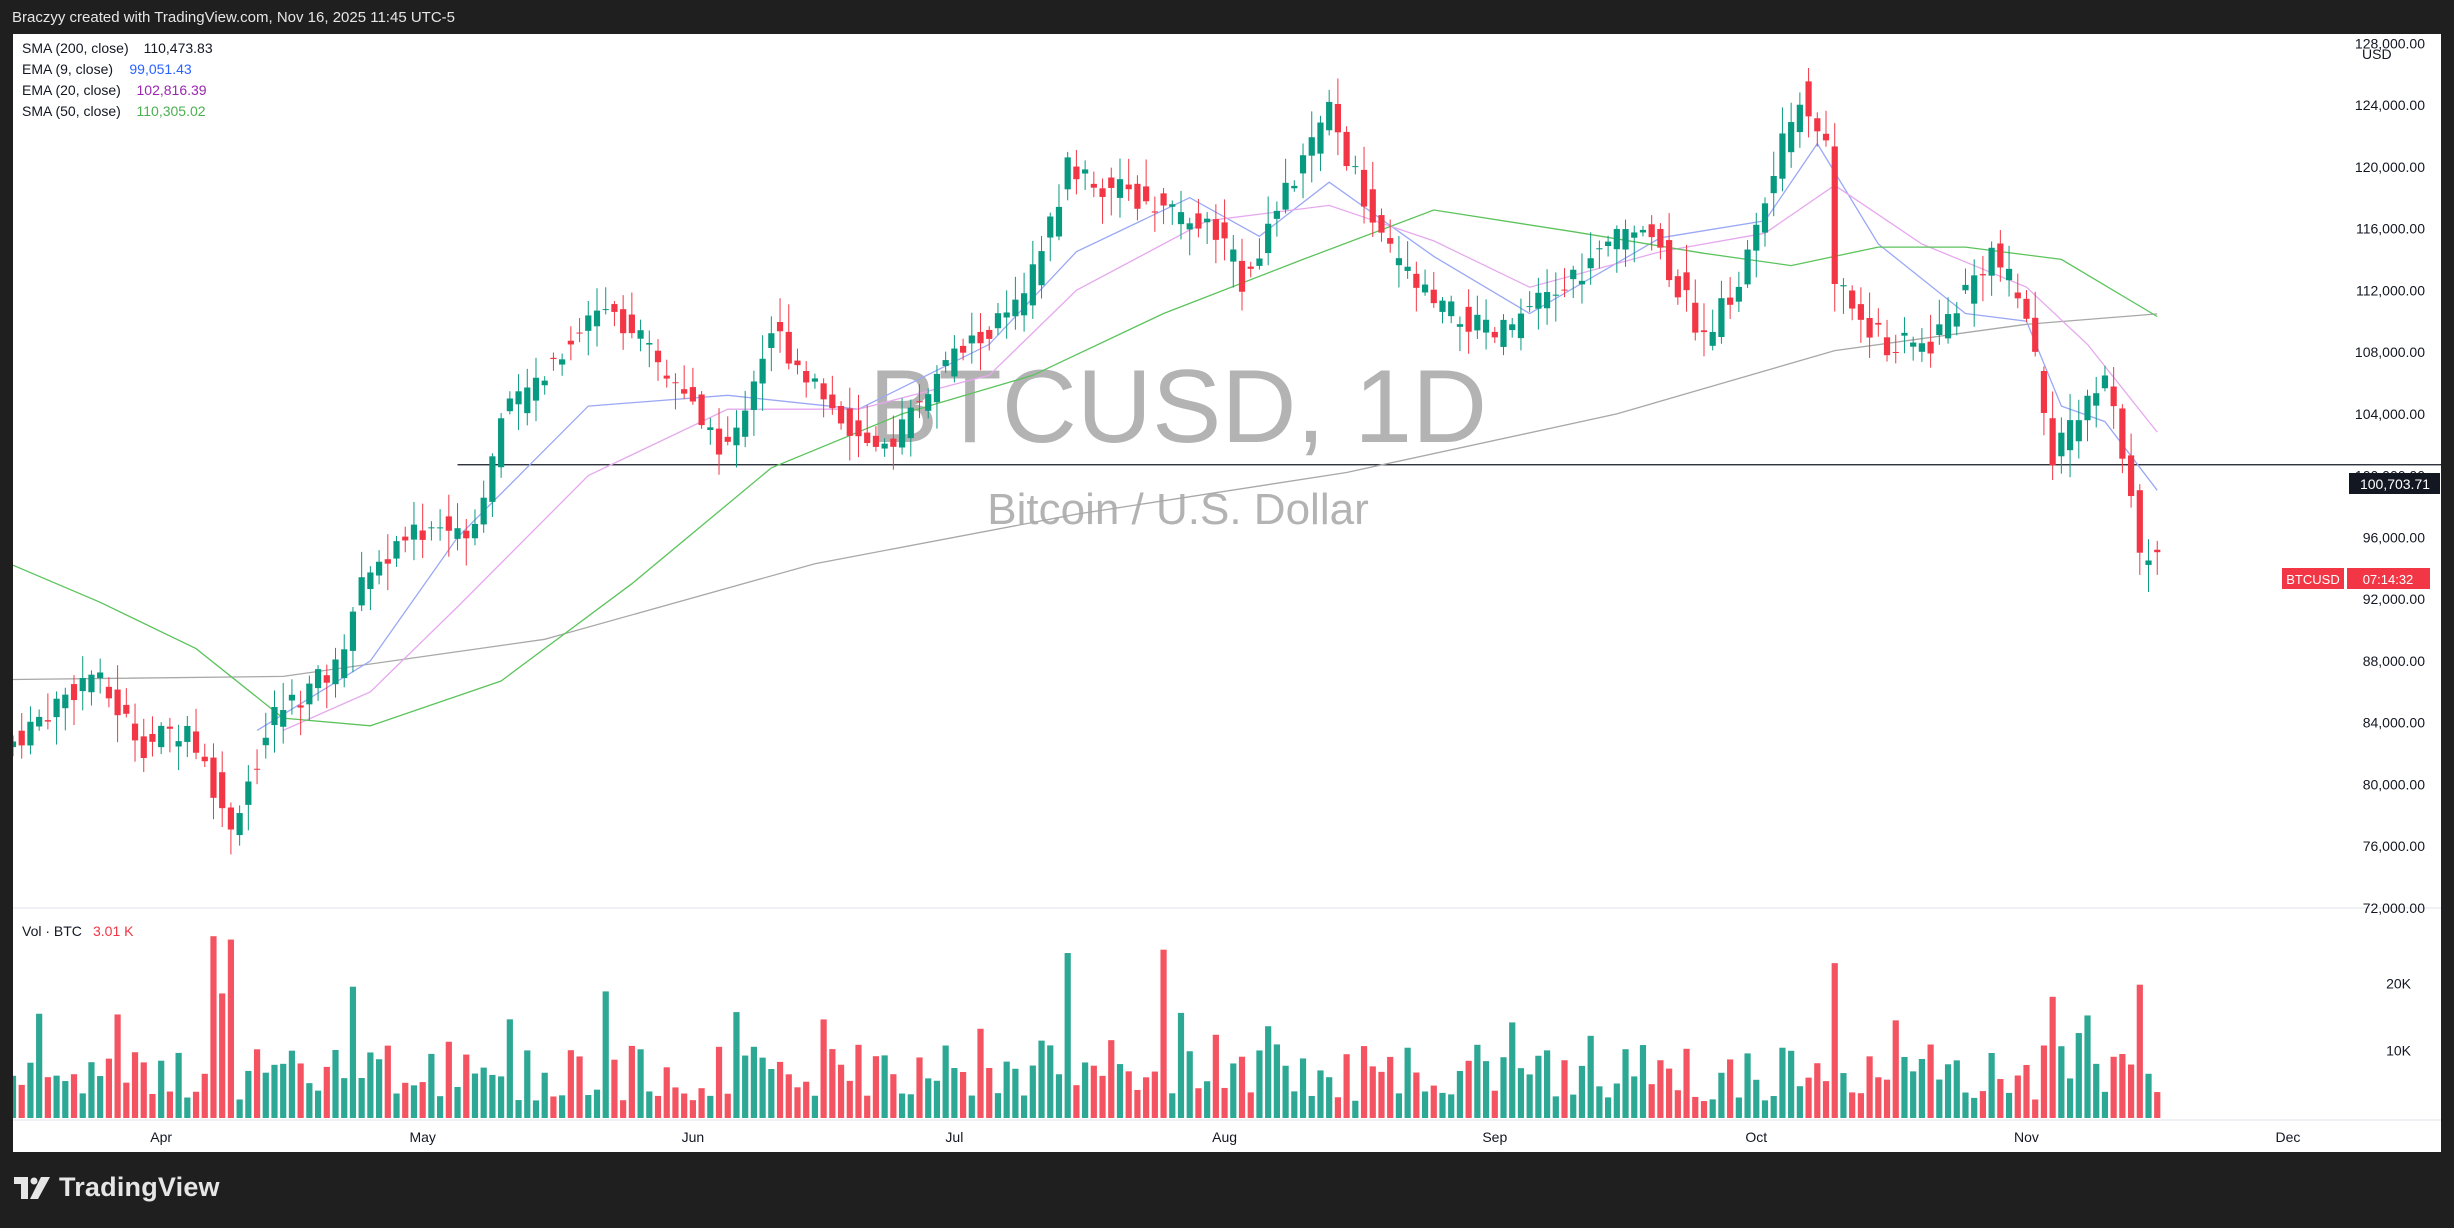 Image resolution: width=2454 pixels, height=1228 pixels. Describe the element at coordinates (693, 1137) in the screenshot. I see `time-tick-label: Jun` at that location.